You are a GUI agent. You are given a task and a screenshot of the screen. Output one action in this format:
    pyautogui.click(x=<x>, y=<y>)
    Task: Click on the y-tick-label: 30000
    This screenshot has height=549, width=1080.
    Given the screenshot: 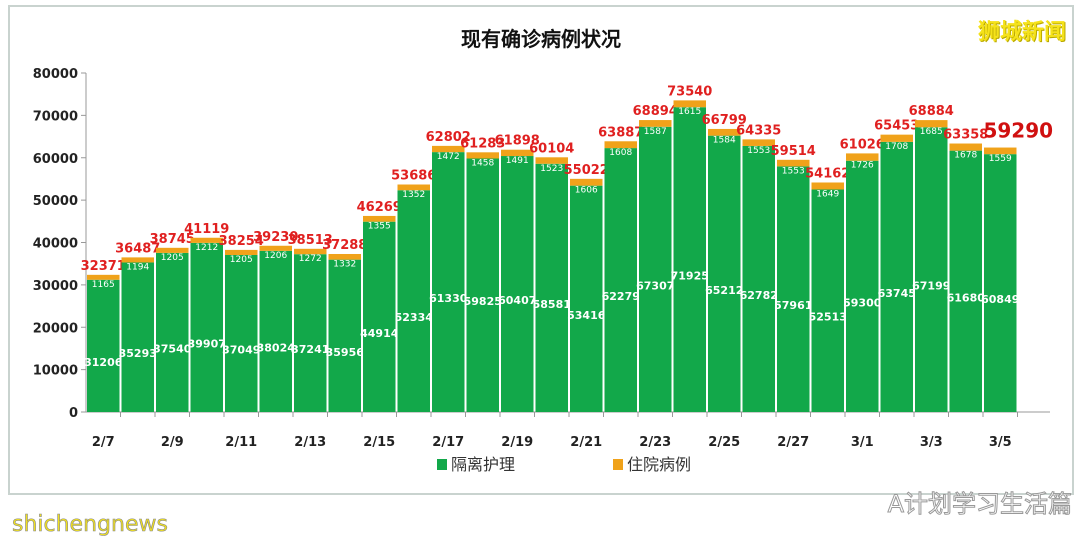 What is the action you would take?
    pyautogui.click(x=55, y=286)
    